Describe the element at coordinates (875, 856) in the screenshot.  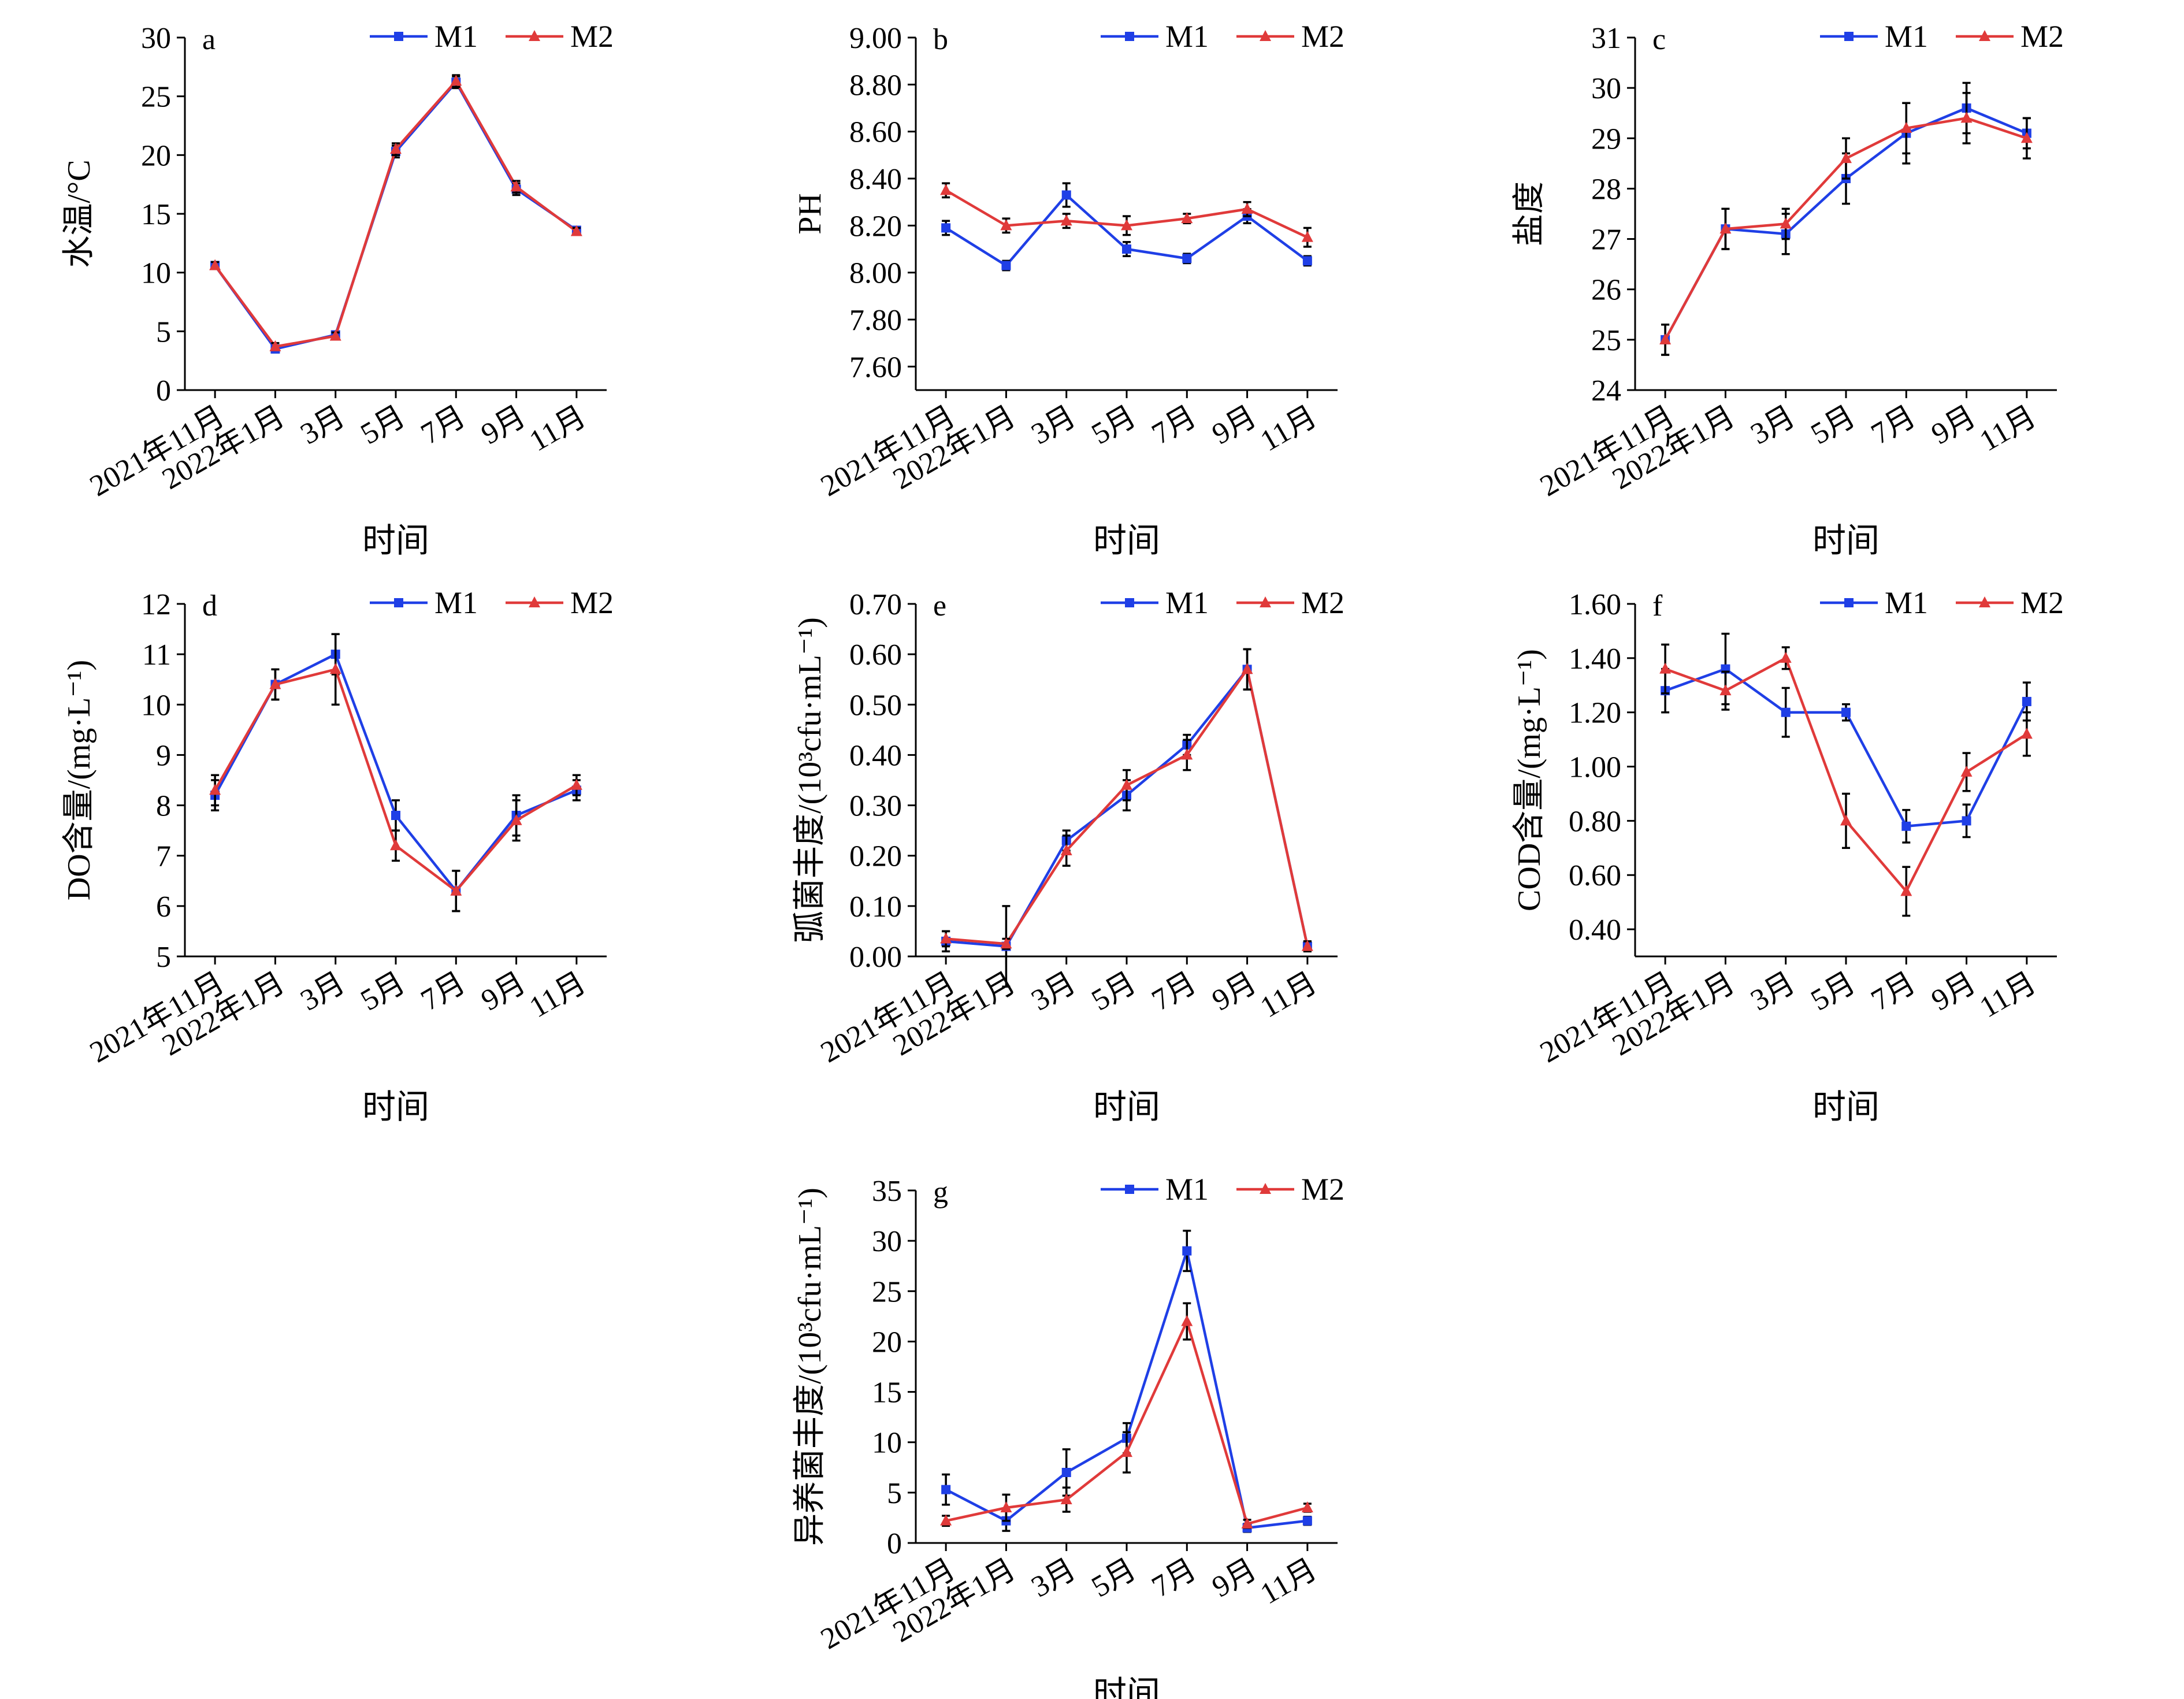
I see `y-tick-label: 0.20` at that location.